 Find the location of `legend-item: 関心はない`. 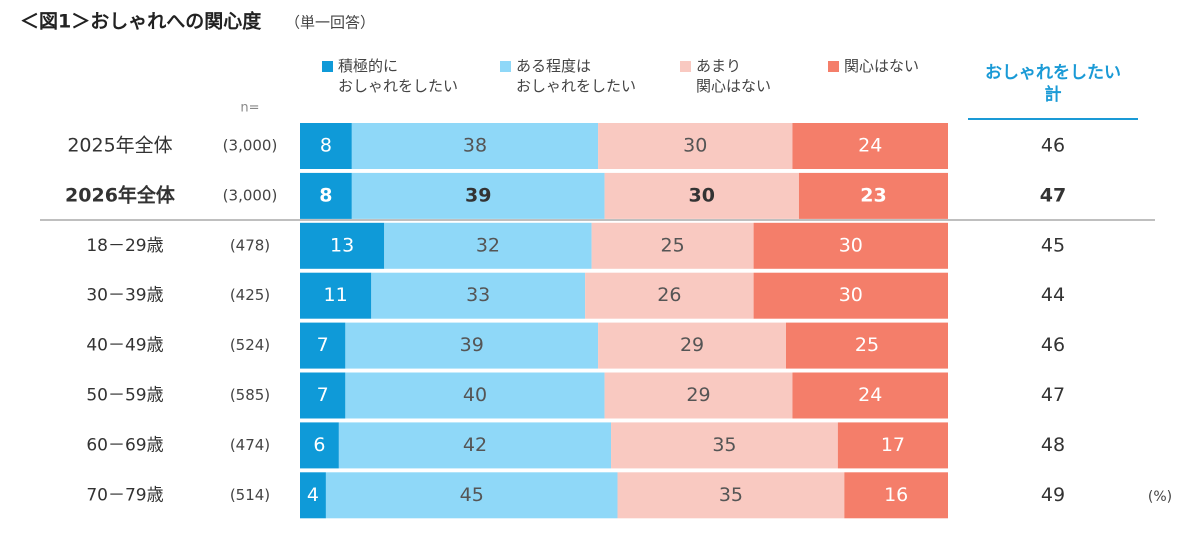

legend-item: 関心はない is located at coordinates (873, 66).